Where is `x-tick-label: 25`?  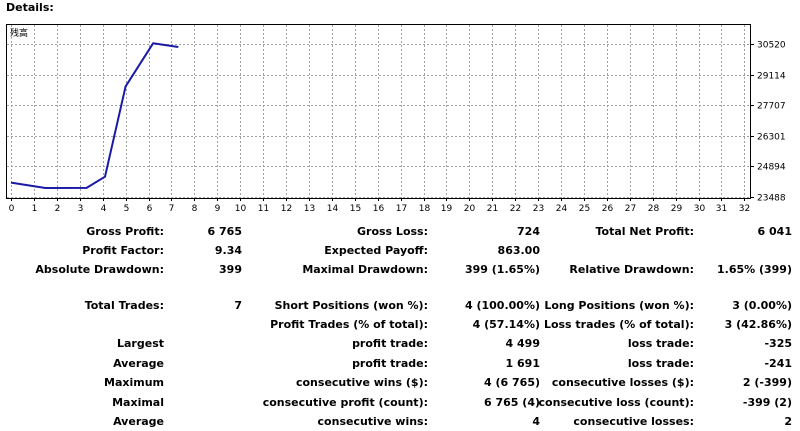
x-tick-label: 25 is located at coordinates (584, 209).